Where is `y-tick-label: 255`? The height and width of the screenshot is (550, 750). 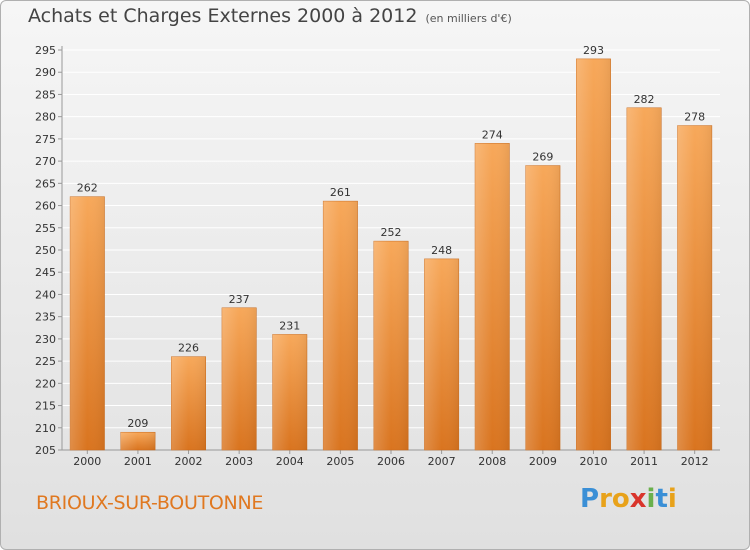
y-tick-label: 255 is located at coordinates (45, 228).